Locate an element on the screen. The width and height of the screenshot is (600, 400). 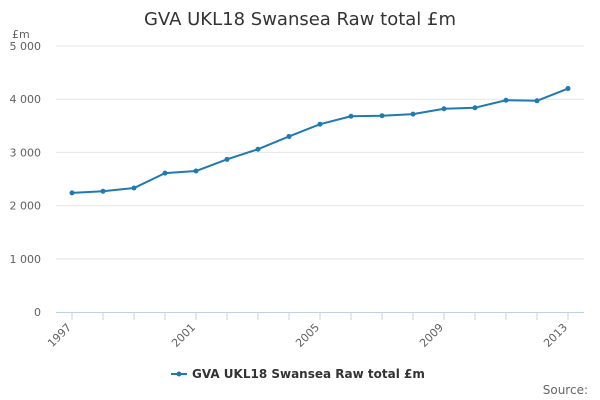
x-tick-label: 1997 is located at coordinates (59, 335).